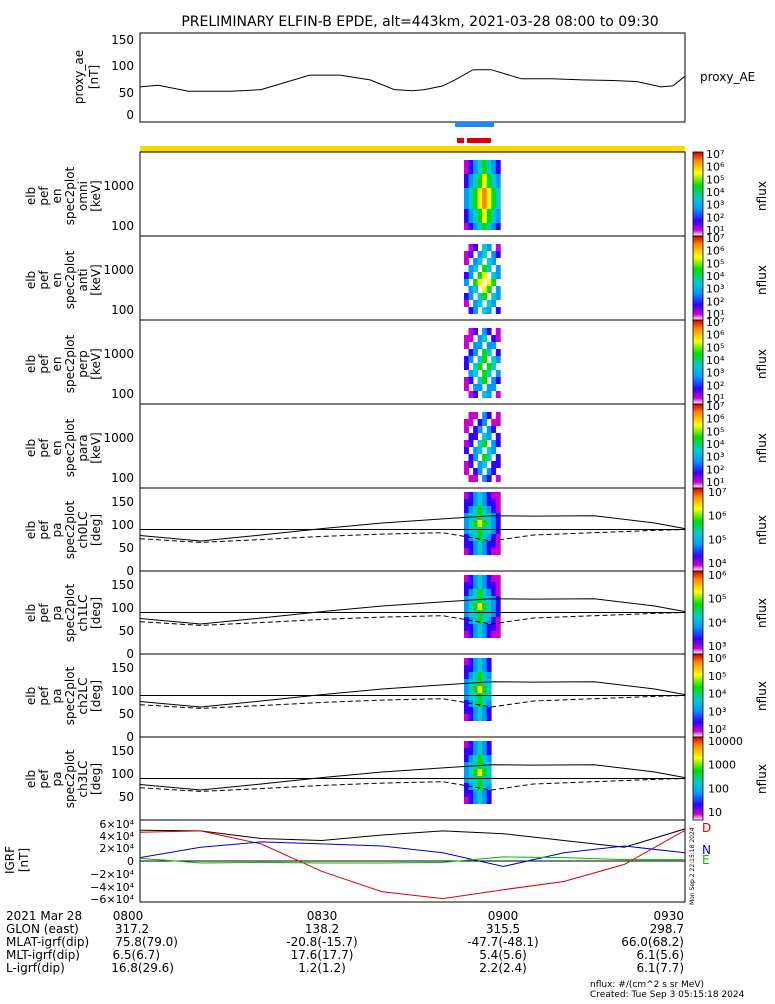  I want to click on pa-cbar-tick: 10000, so click(725, 741).